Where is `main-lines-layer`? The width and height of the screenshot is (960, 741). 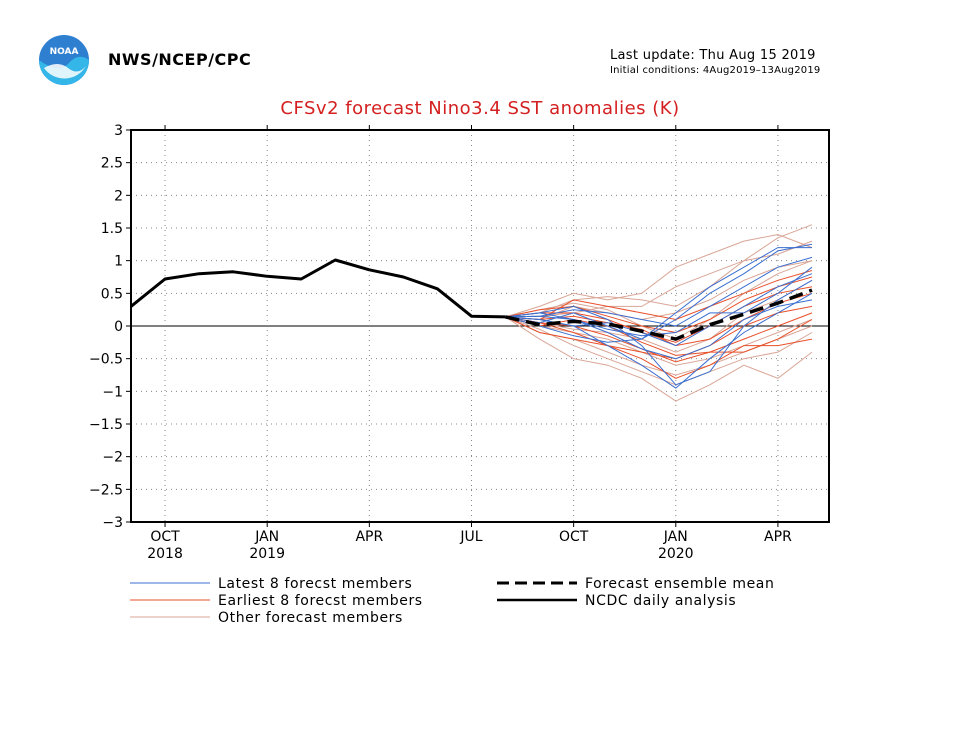 main-lines-layer is located at coordinates (471, 299).